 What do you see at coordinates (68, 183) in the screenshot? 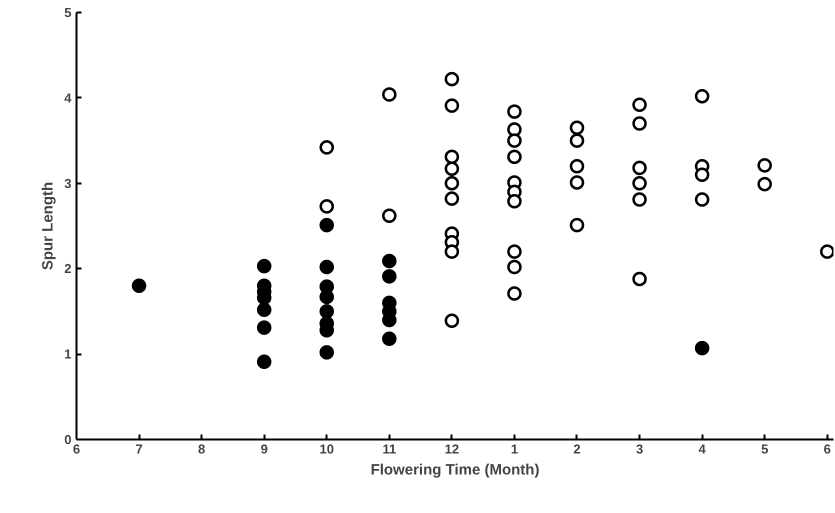
I see `y-tick-label: 3` at bounding box center [68, 183].